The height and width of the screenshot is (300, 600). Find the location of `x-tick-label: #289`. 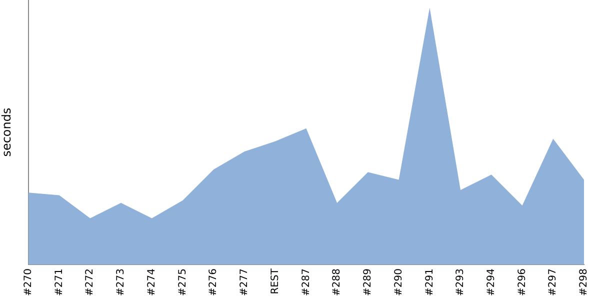

x-tick-label: #289 is located at coordinates (368, 282).